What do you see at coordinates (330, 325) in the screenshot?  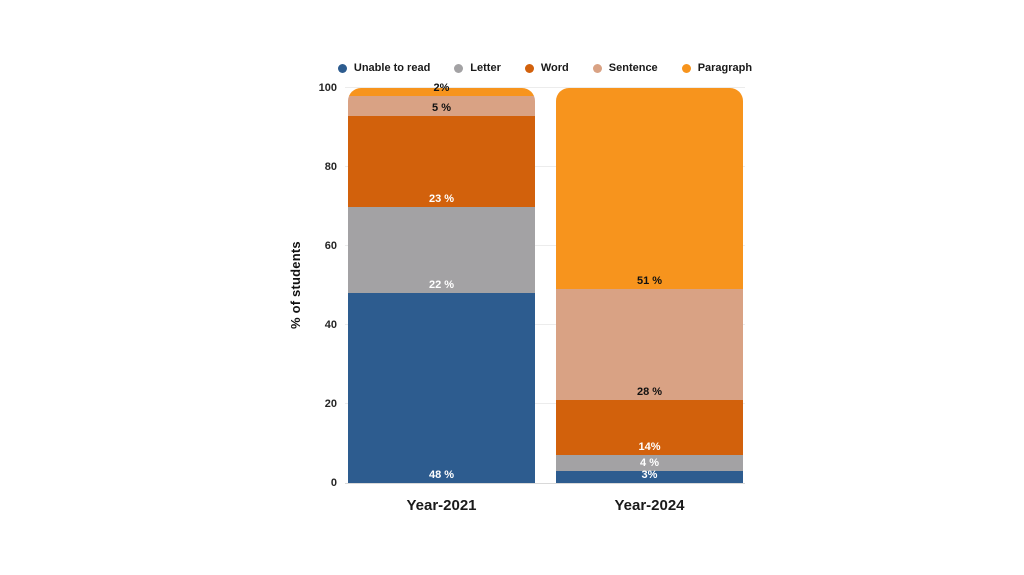 I see `y-tick: 40` at bounding box center [330, 325].